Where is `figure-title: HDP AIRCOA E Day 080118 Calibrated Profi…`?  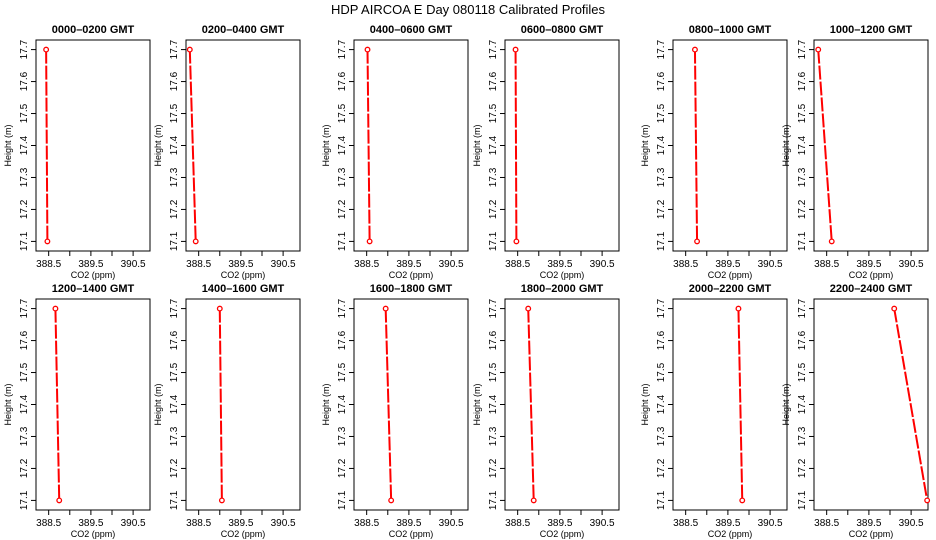
figure-title: HDP AIRCOA E Day 080118 Calibrated Profi… is located at coordinates (468, 9).